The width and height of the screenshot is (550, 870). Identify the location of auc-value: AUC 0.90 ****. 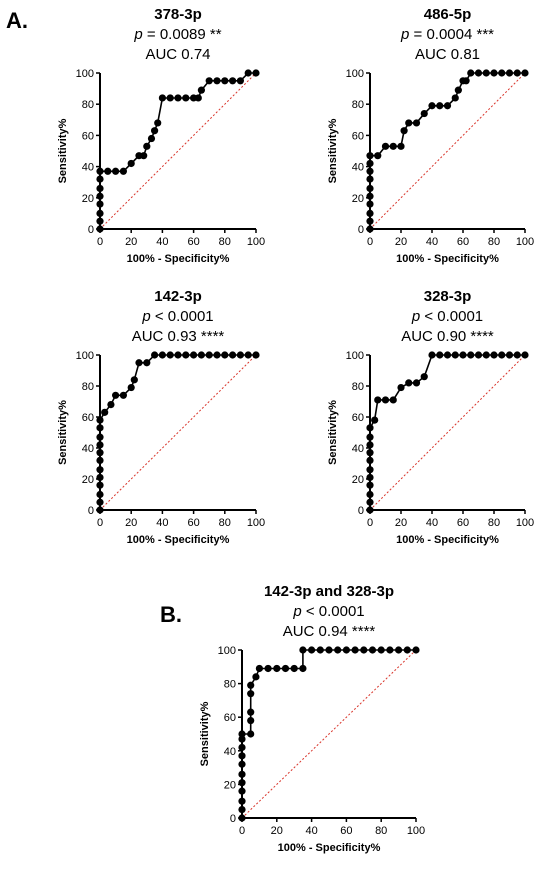
(447, 336).